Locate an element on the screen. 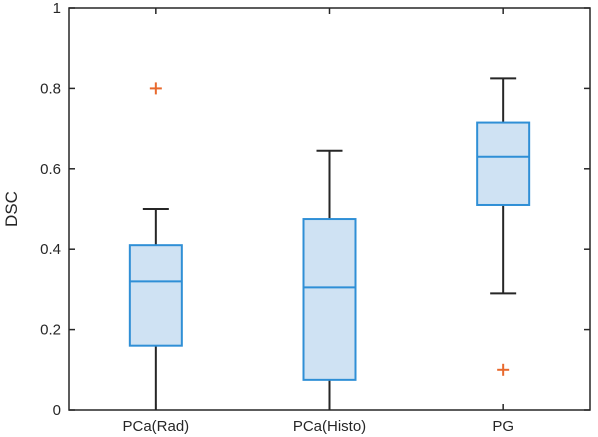  x-tick-label: PCa(Rad) is located at coordinates (155, 426).